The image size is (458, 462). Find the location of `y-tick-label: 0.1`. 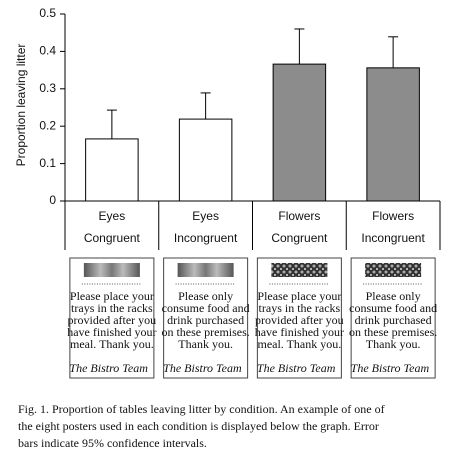

y-tick-label: 0.1 is located at coordinates (47, 163).